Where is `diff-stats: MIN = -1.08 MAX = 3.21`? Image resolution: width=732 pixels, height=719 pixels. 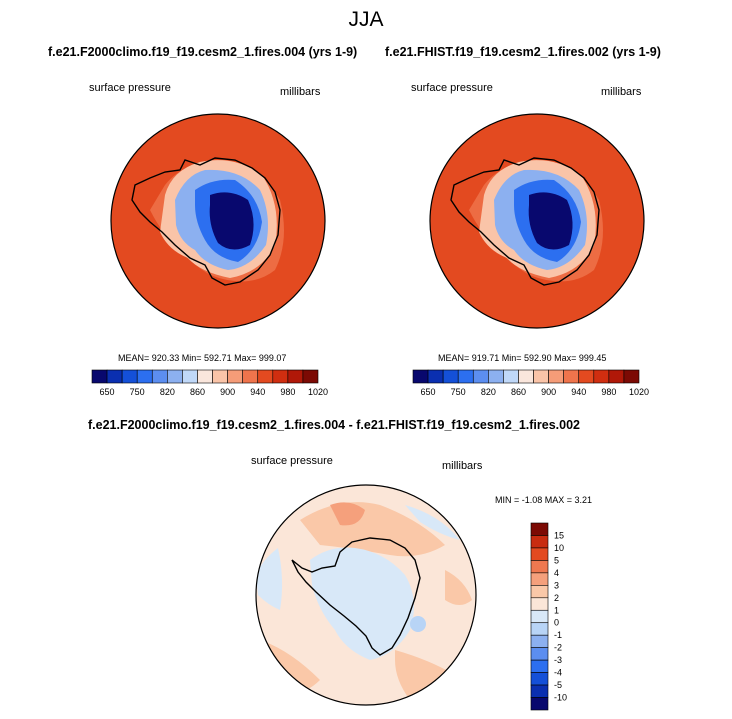 diff-stats: MIN = -1.08 MAX = 3.21 is located at coordinates (544, 500).